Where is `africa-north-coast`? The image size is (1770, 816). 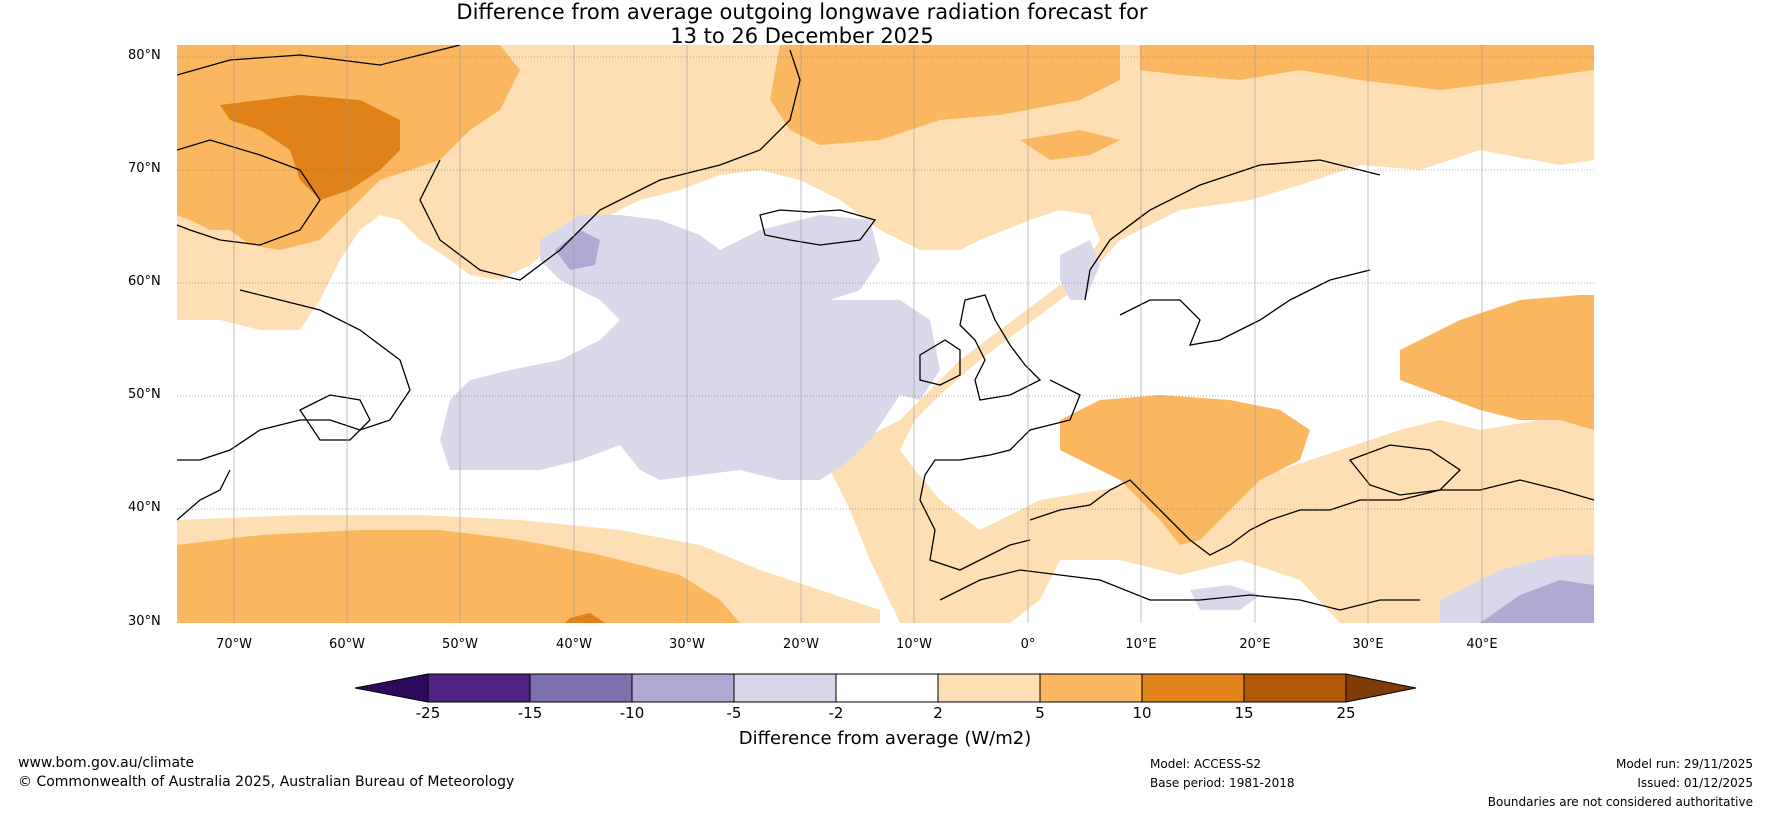 africa-north-coast is located at coordinates (1179, 590).